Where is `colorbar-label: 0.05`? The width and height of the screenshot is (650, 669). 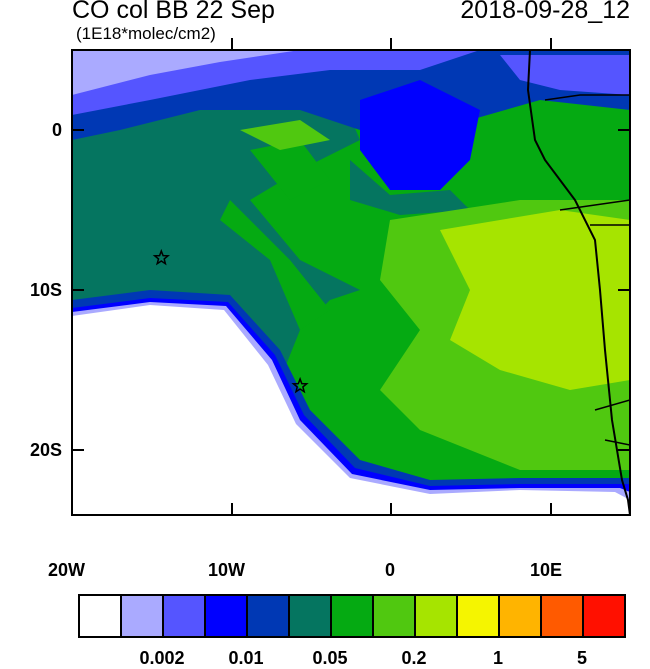
colorbar-label: 0.05 is located at coordinates (330, 658).